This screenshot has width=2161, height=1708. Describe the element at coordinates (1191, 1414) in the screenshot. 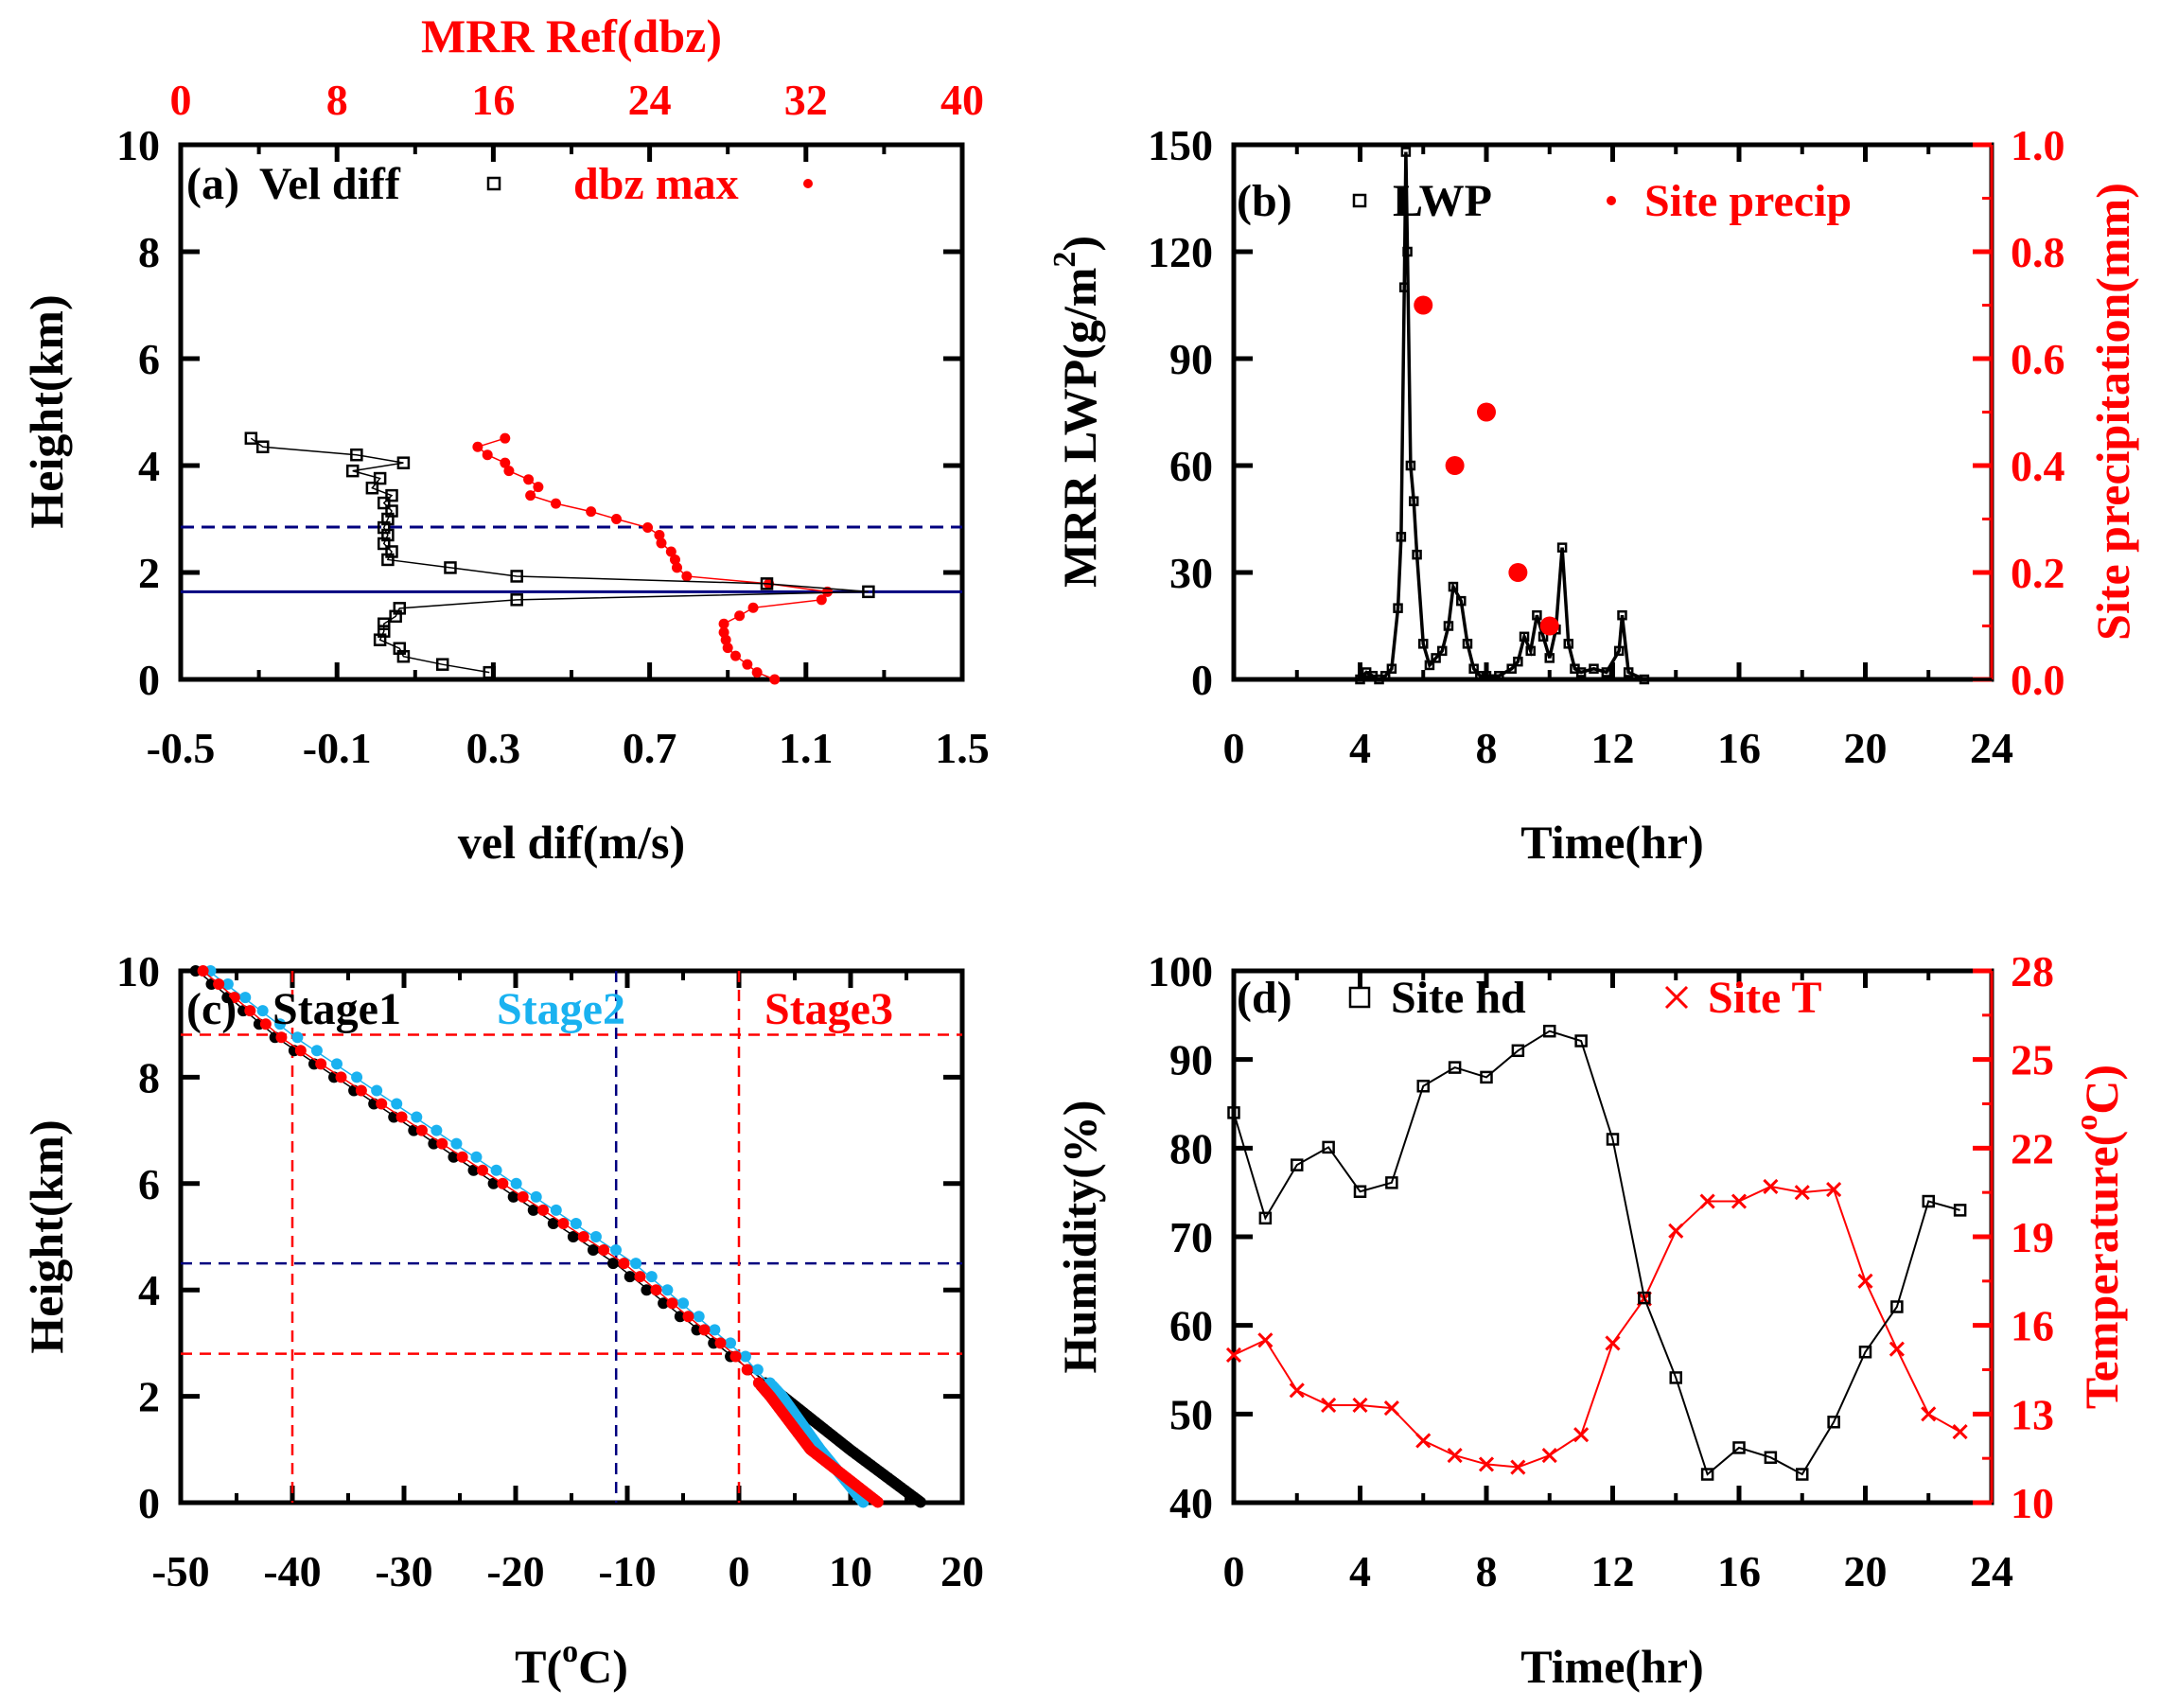

I see `y-tick-label: 50` at that location.